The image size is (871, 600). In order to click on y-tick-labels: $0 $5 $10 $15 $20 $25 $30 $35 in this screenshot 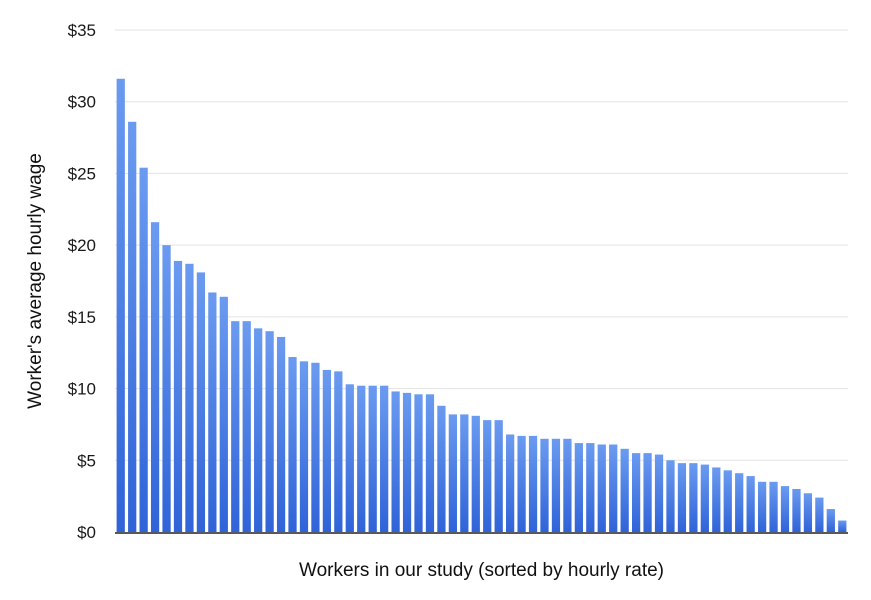, I will do `click(82, 281)`.